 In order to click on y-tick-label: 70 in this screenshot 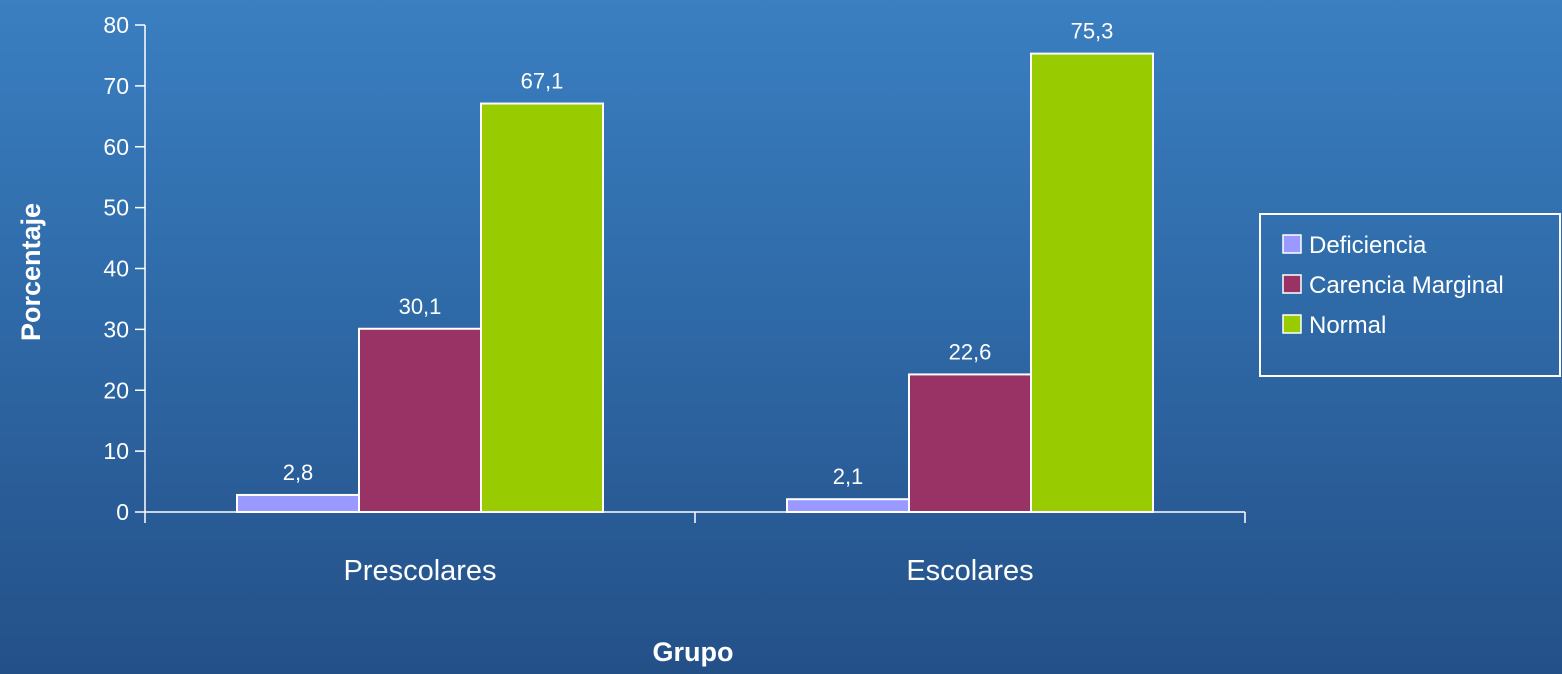, I will do `click(116, 86)`.